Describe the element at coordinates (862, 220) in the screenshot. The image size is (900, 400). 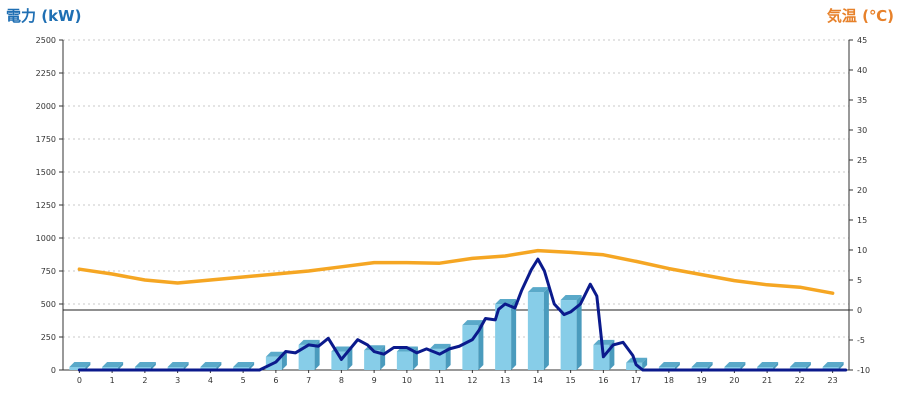
I see `right-tick-label: 15` at that location.